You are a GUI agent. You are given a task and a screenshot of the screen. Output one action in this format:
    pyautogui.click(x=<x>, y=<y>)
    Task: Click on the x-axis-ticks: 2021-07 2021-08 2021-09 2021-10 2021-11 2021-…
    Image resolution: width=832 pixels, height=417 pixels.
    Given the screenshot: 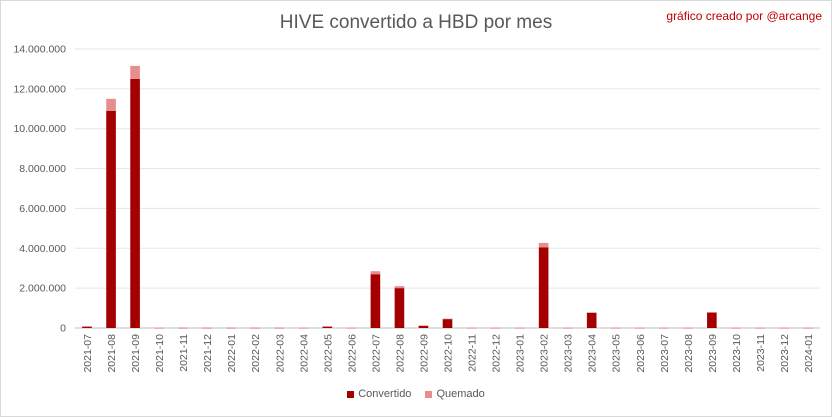 What is the action you would take?
    pyautogui.click(x=448, y=353)
    